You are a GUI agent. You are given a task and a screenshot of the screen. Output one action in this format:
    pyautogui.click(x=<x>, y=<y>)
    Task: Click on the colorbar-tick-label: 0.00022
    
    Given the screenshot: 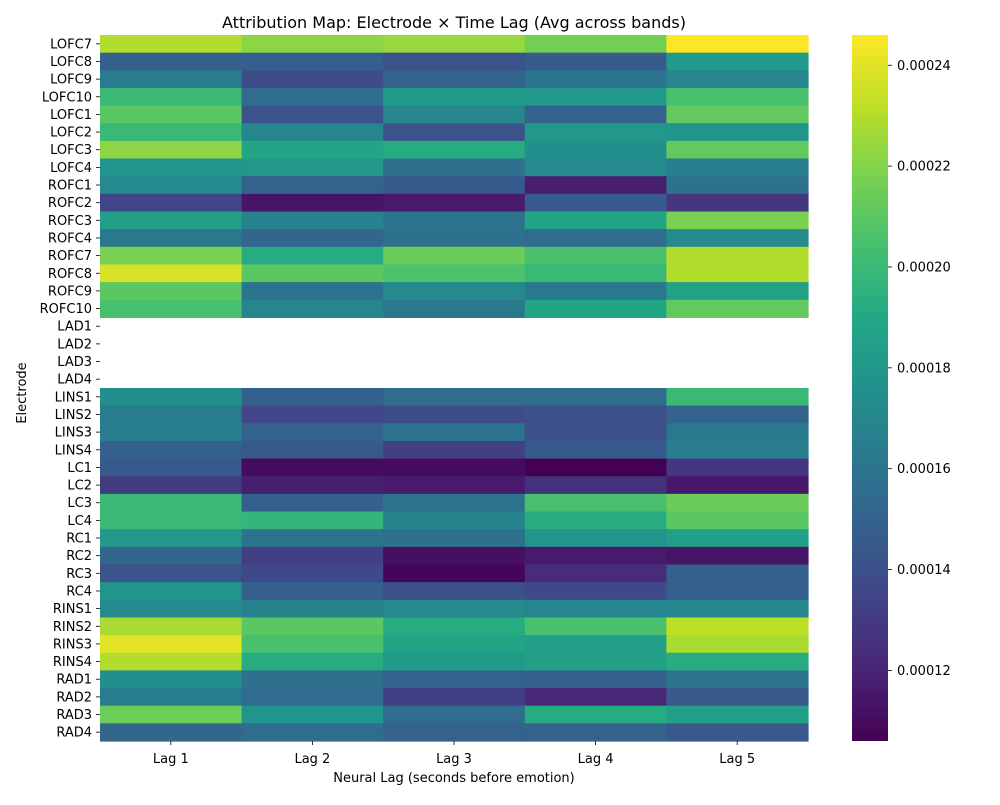 What is the action you would take?
    pyautogui.click(x=924, y=167)
    